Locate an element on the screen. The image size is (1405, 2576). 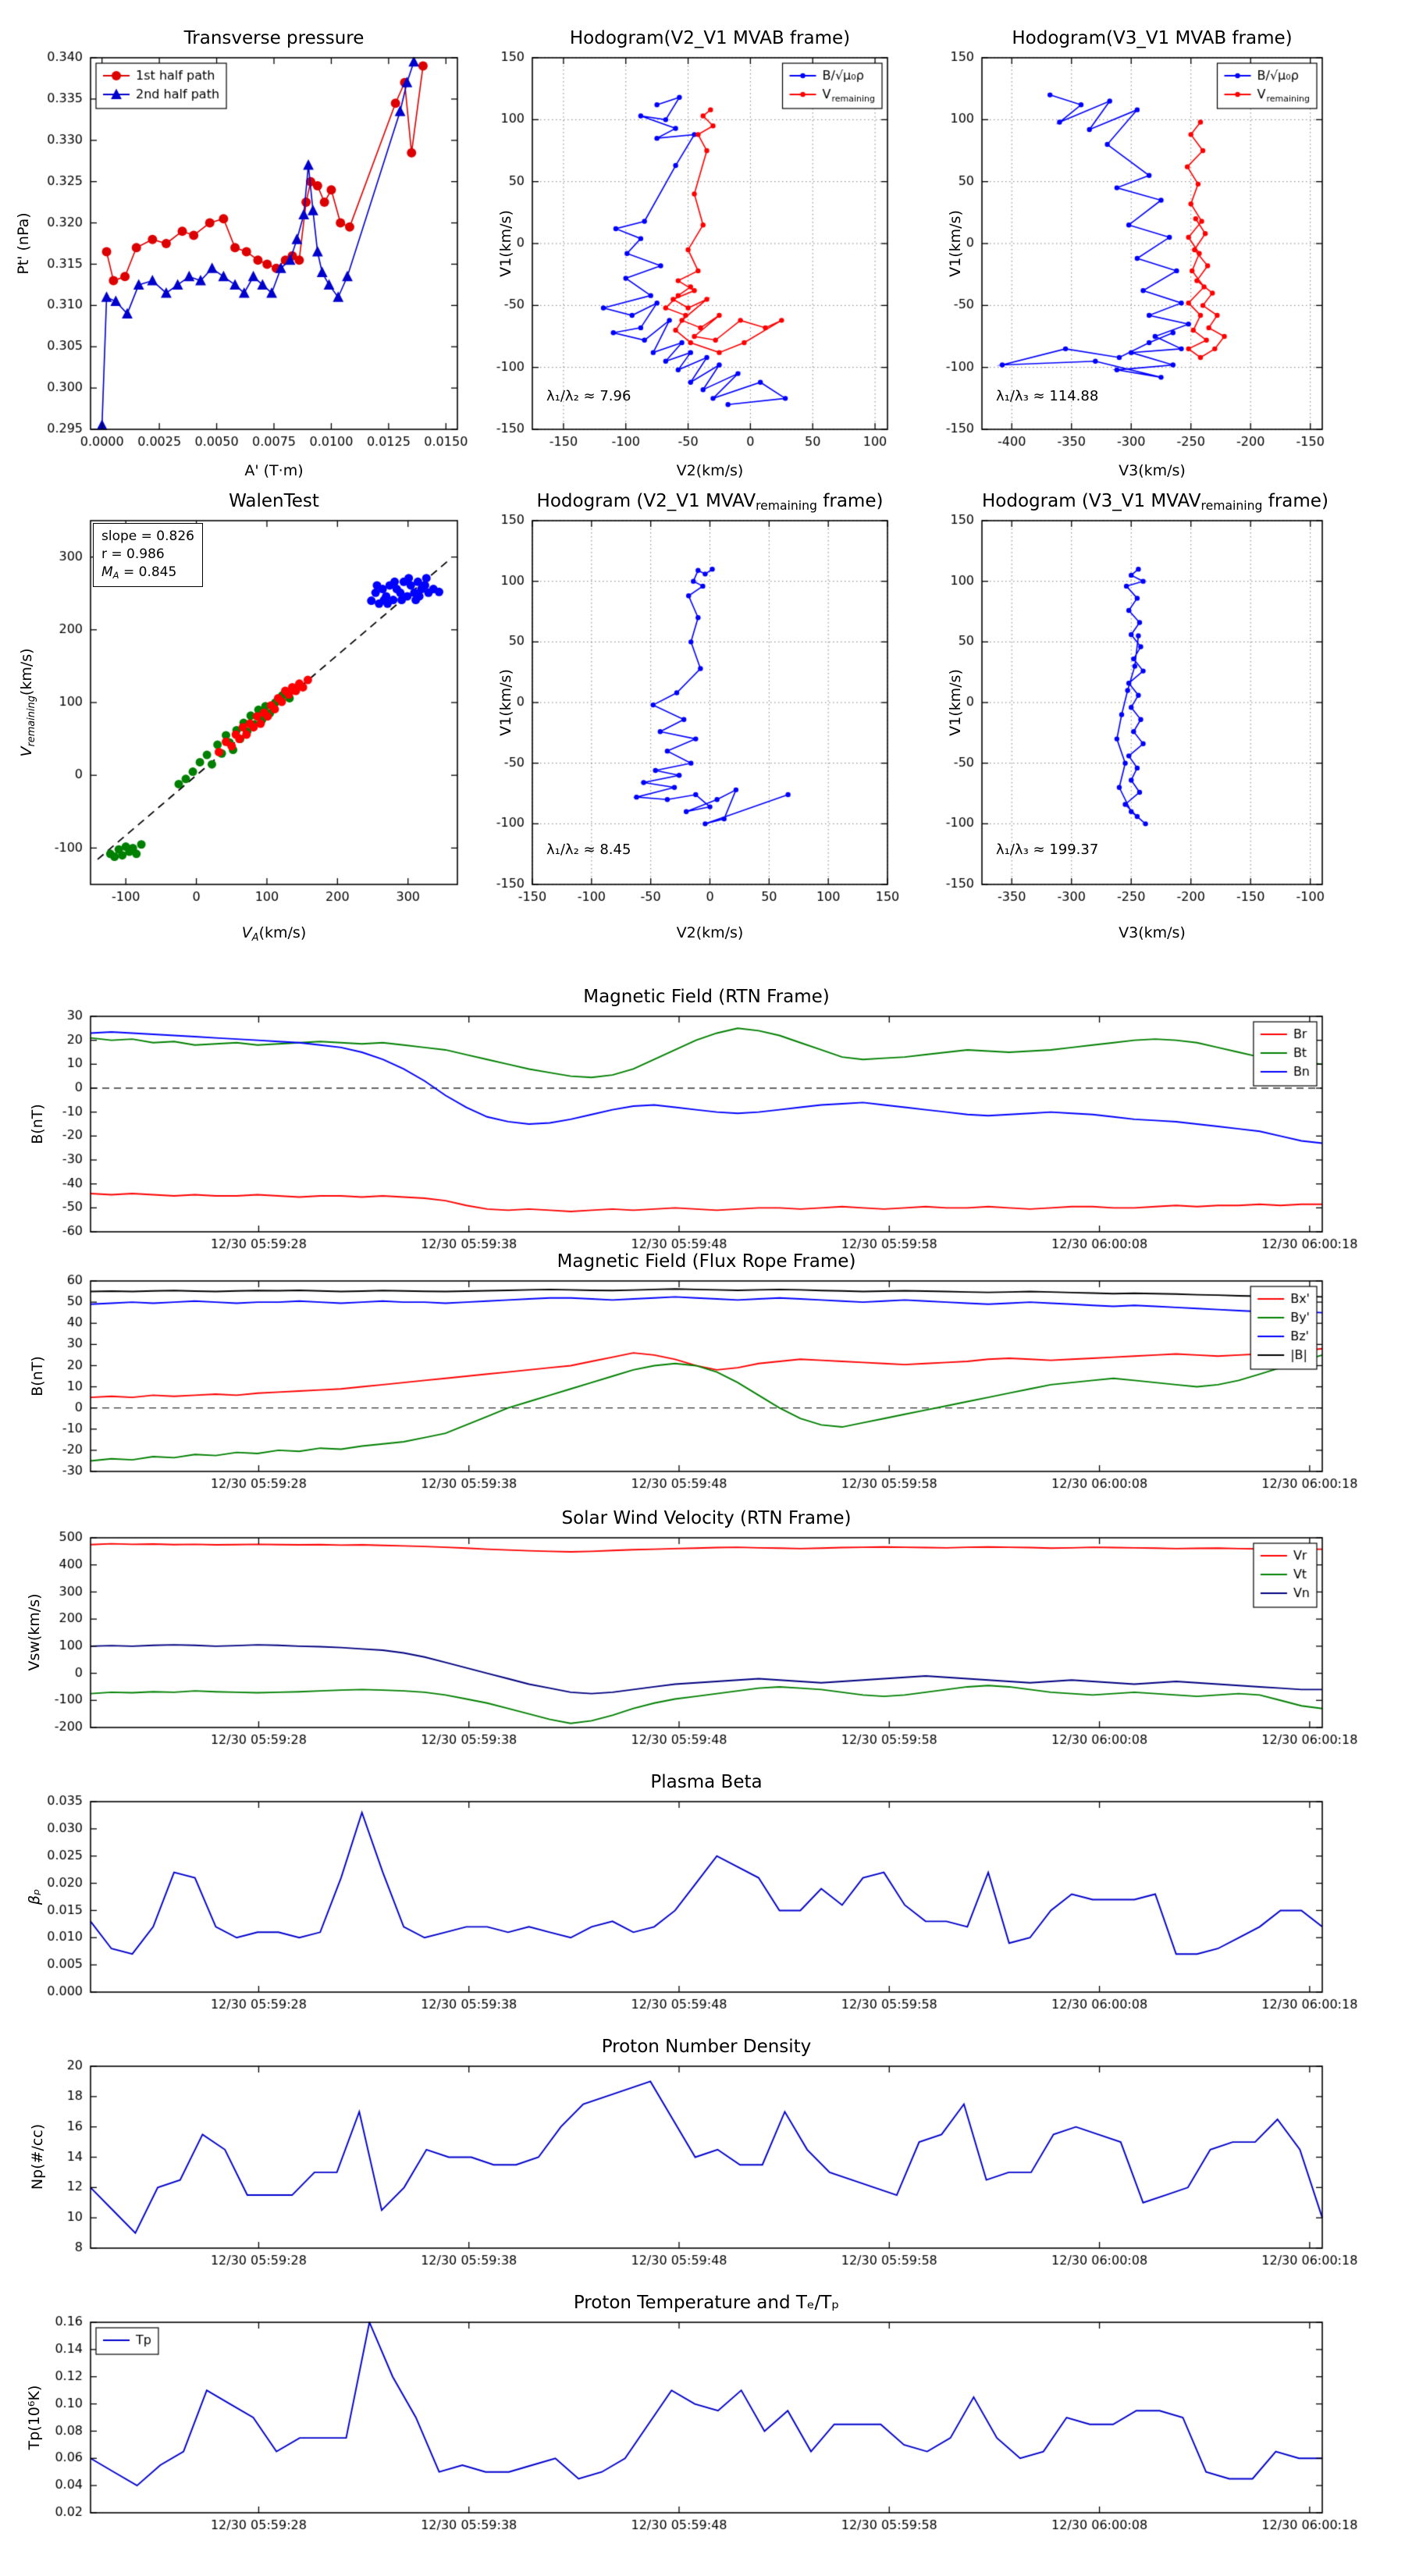
title-hodogram-v2v1-mvab: Hodogram(V2_V1 MVAB frame) is located at coordinates (710, 38).